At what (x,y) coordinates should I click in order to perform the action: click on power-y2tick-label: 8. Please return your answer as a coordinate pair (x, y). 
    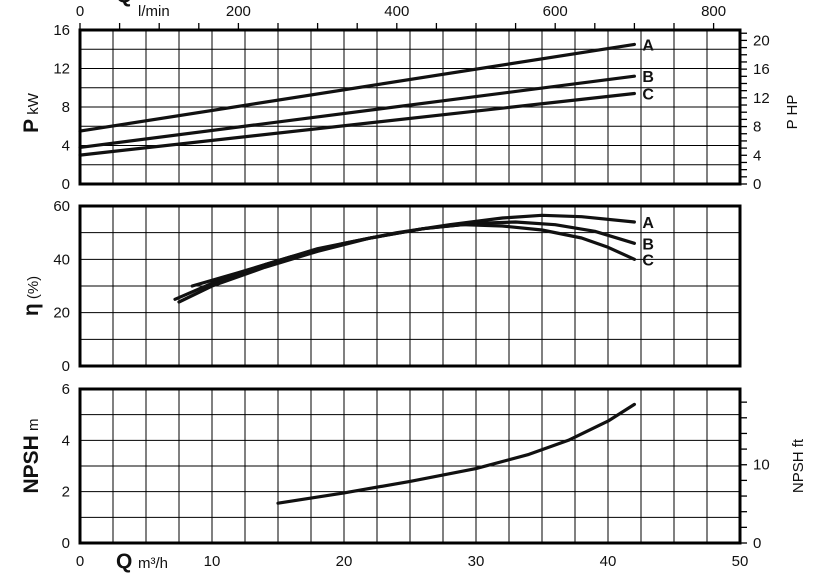
    Looking at the image, I should click on (757, 127).